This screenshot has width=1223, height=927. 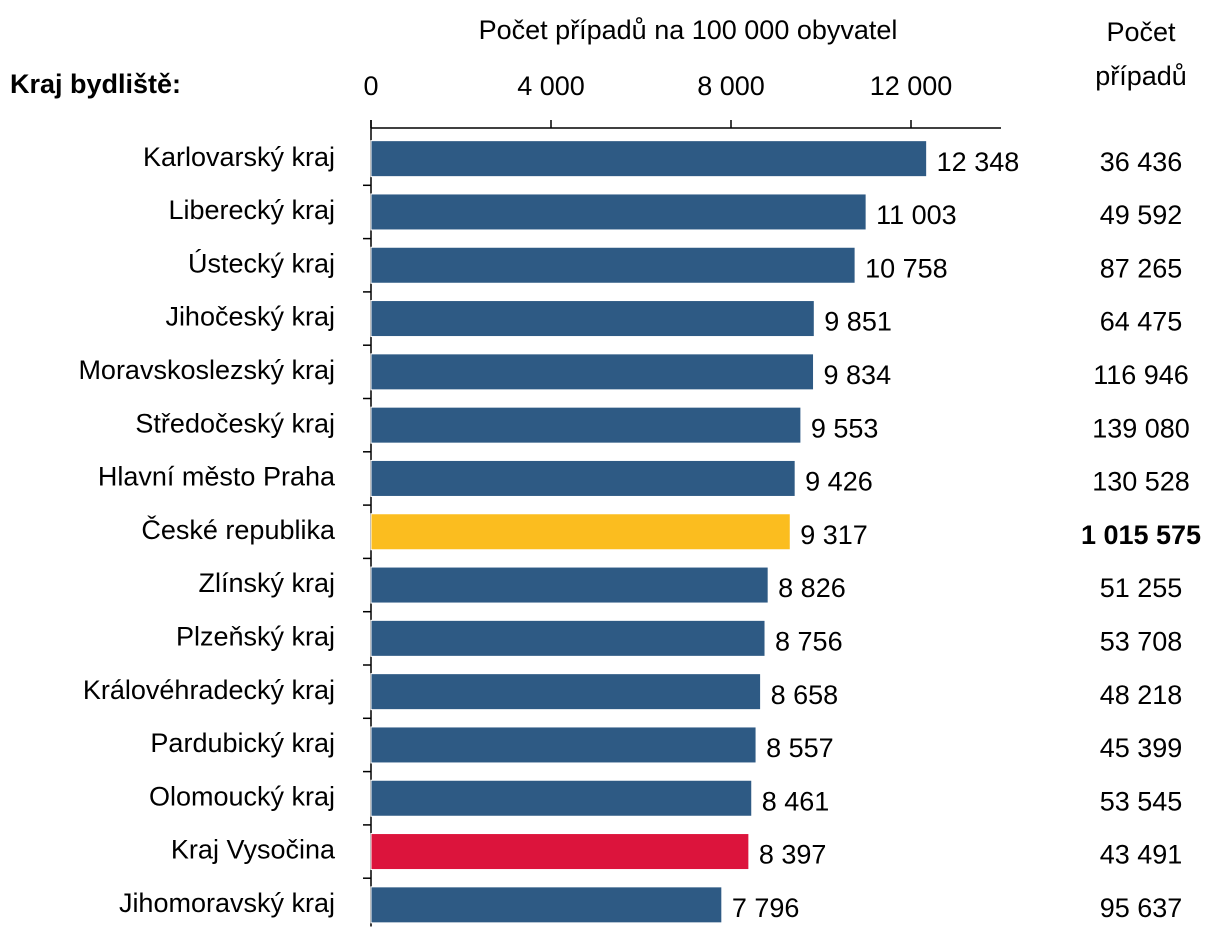 I want to click on y-tick-label: Liberecký kraj, so click(x=251, y=210).